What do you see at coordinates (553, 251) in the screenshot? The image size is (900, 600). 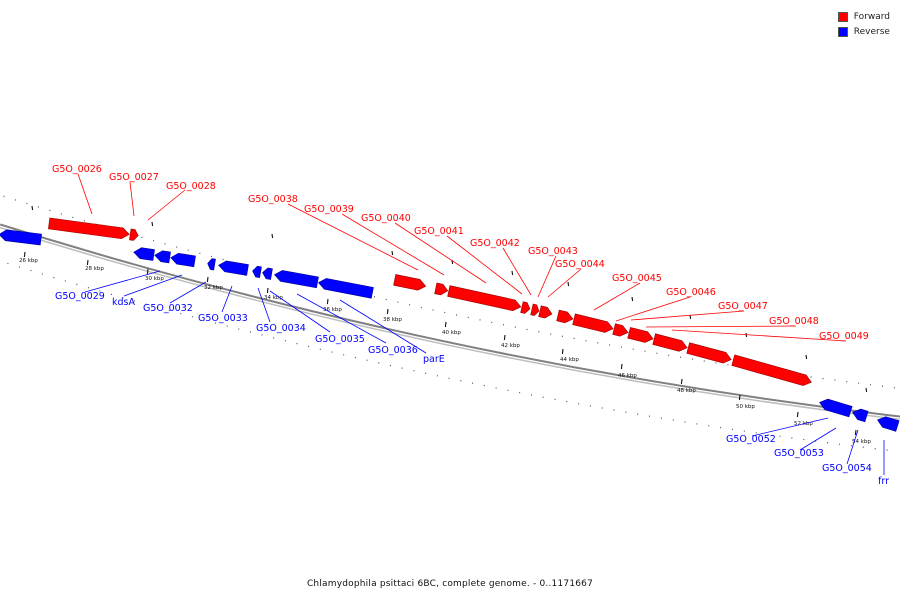 I see `forward-gene-8-label: G5O_0043` at bounding box center [553, 251].